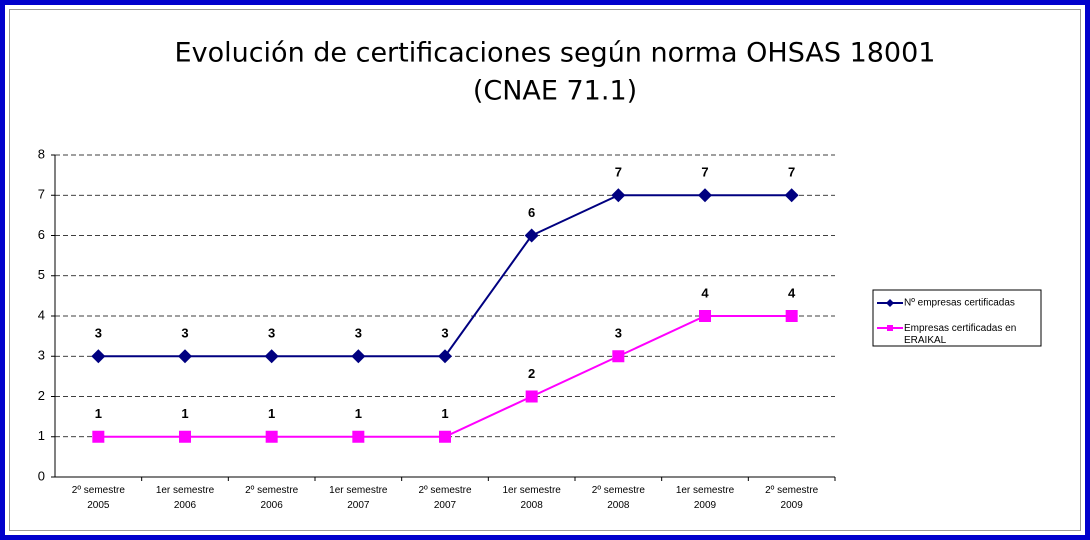 Image resolution: width=1090 pixels, height=540 pixels. Describe the element at coordinates (41, 395) in the screenshot. I see `y-tick-label: 2` at that location.